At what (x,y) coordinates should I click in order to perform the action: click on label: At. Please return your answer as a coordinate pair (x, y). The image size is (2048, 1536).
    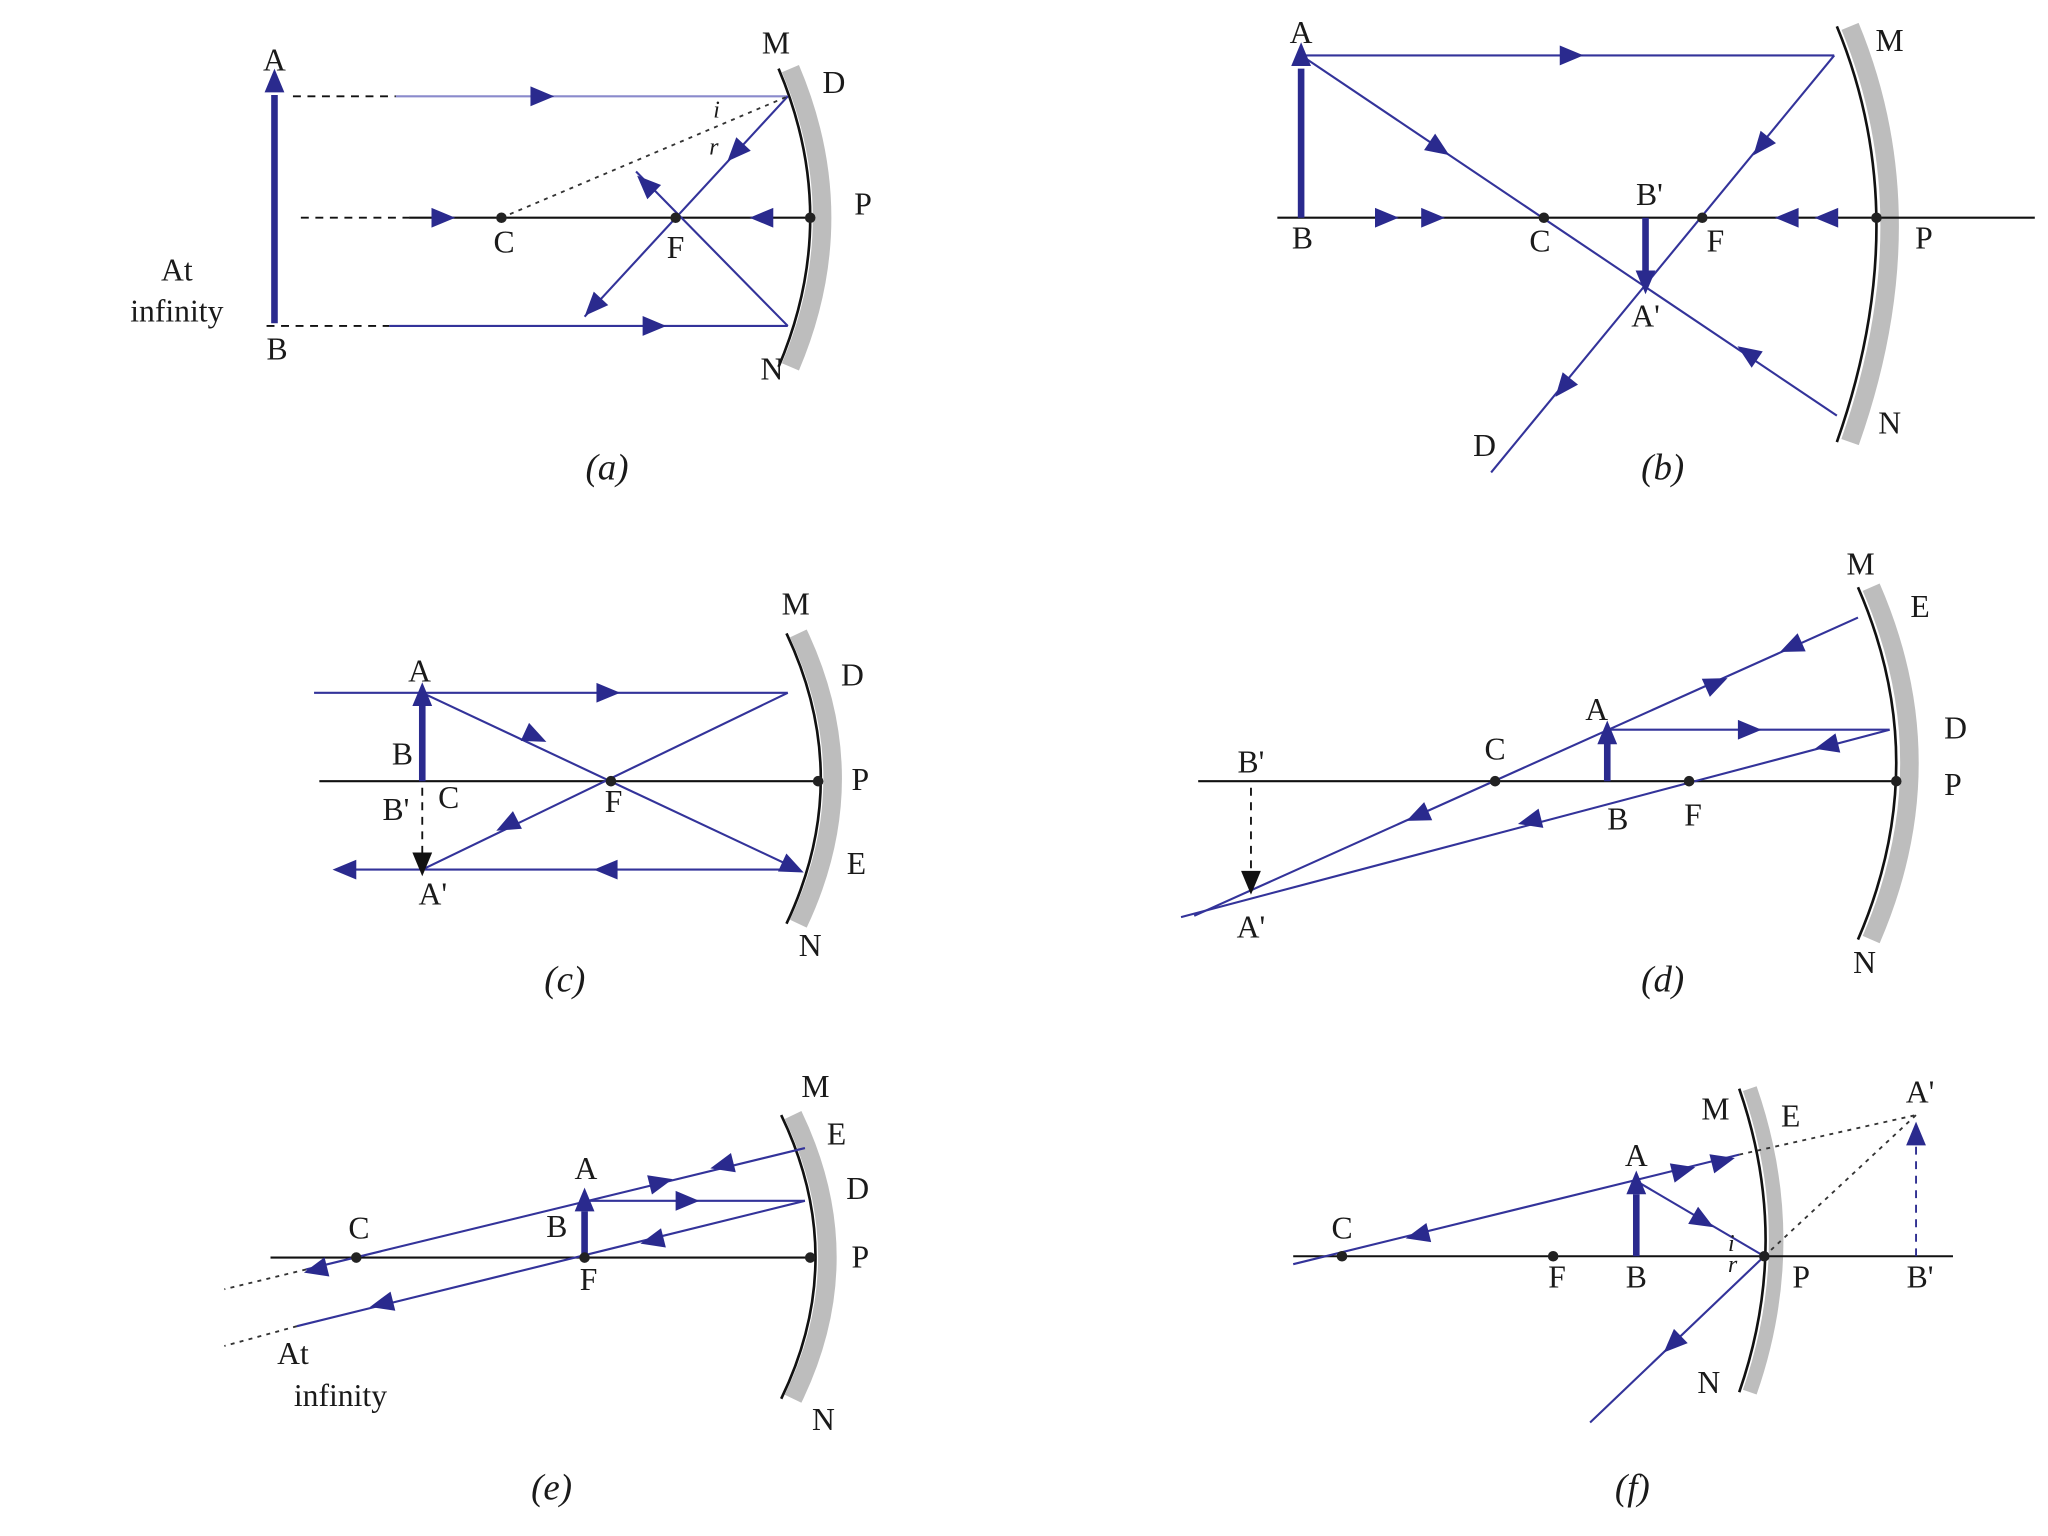
    Looking at the image, I should click on (293, 1353).